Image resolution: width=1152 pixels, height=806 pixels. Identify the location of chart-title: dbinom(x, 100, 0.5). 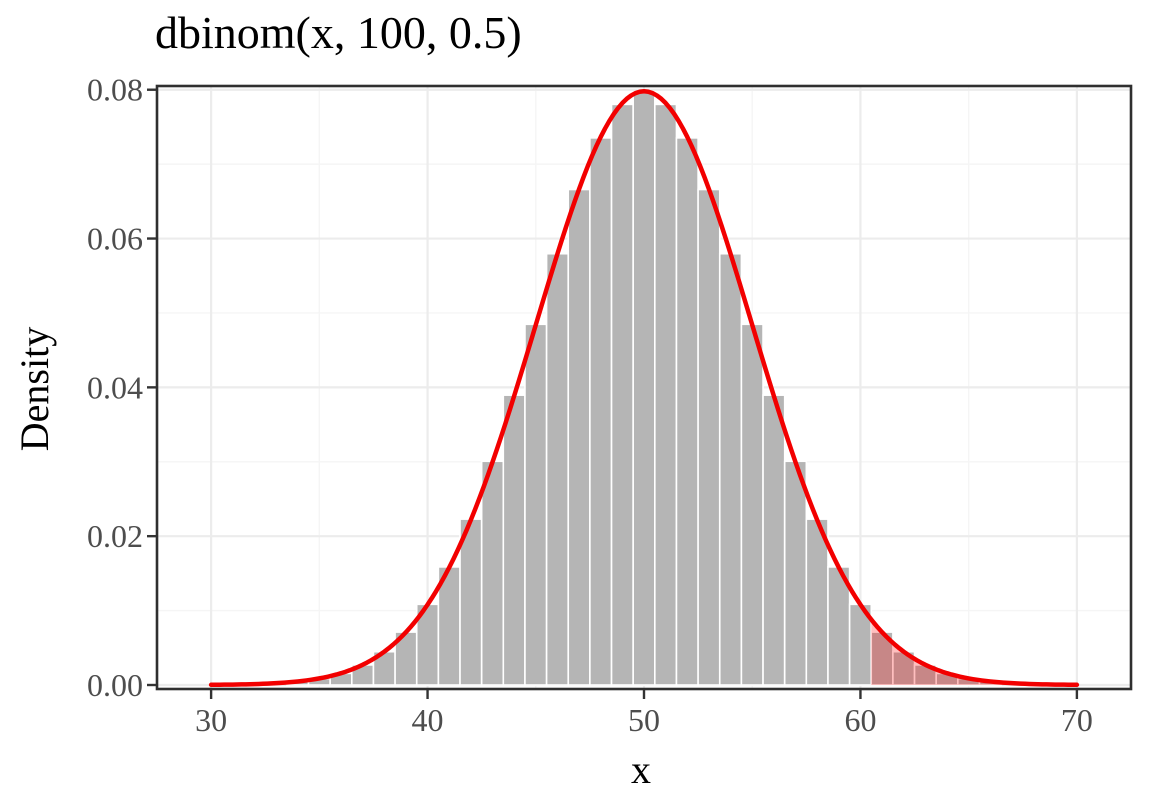
(338, 32).